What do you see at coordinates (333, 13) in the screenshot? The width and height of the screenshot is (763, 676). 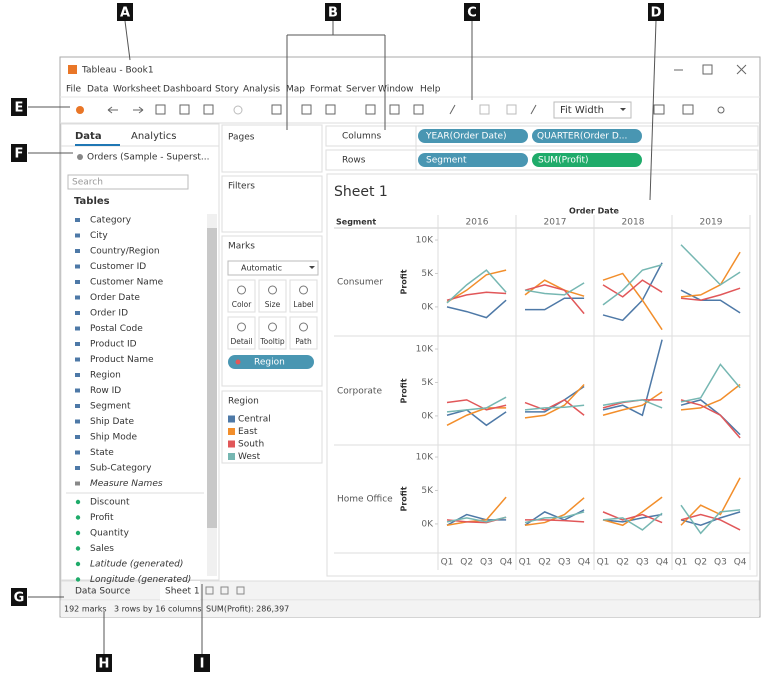 I see `annotation-letter: B` at bounding box center [333, 13].